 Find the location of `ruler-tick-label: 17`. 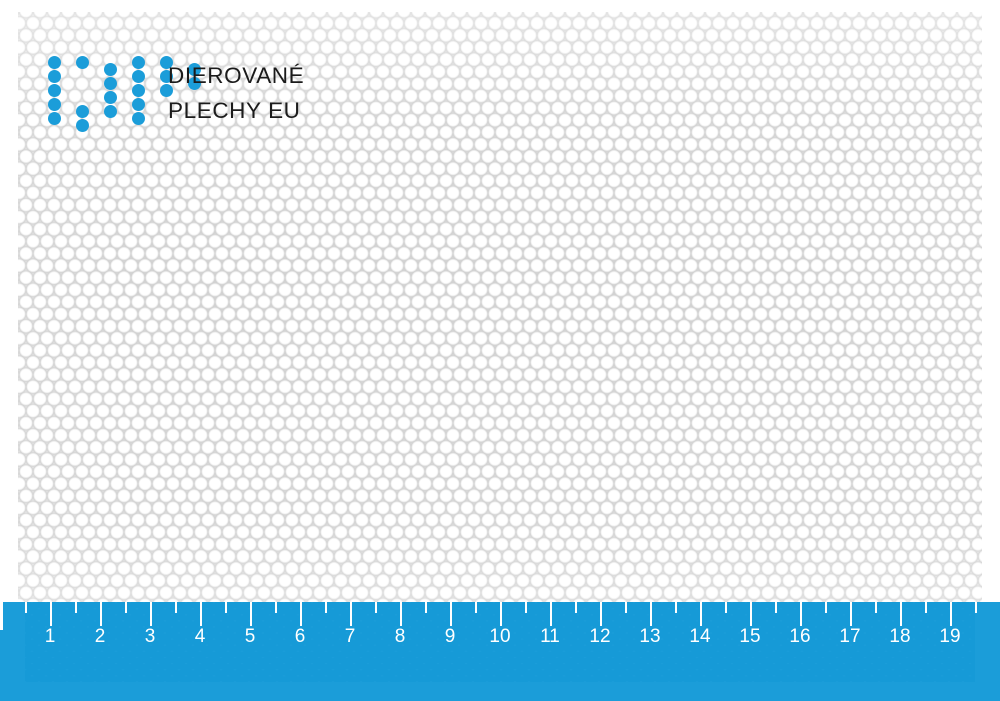

ruler-tick-label: 17 is located at coordinates (850, 636).